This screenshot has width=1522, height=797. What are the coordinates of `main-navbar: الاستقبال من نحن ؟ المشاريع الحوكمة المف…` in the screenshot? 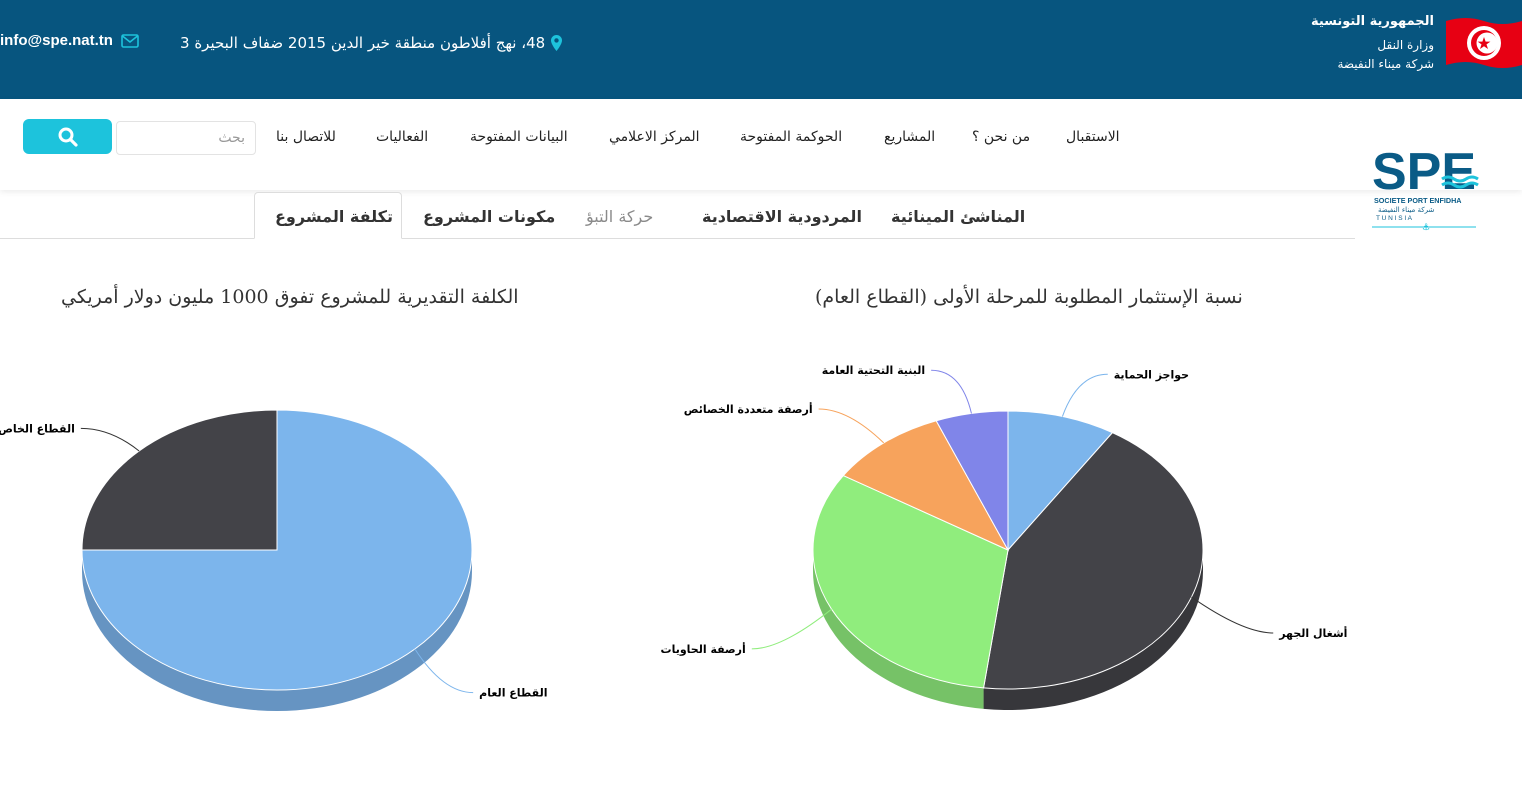 It's located at (761, 144).